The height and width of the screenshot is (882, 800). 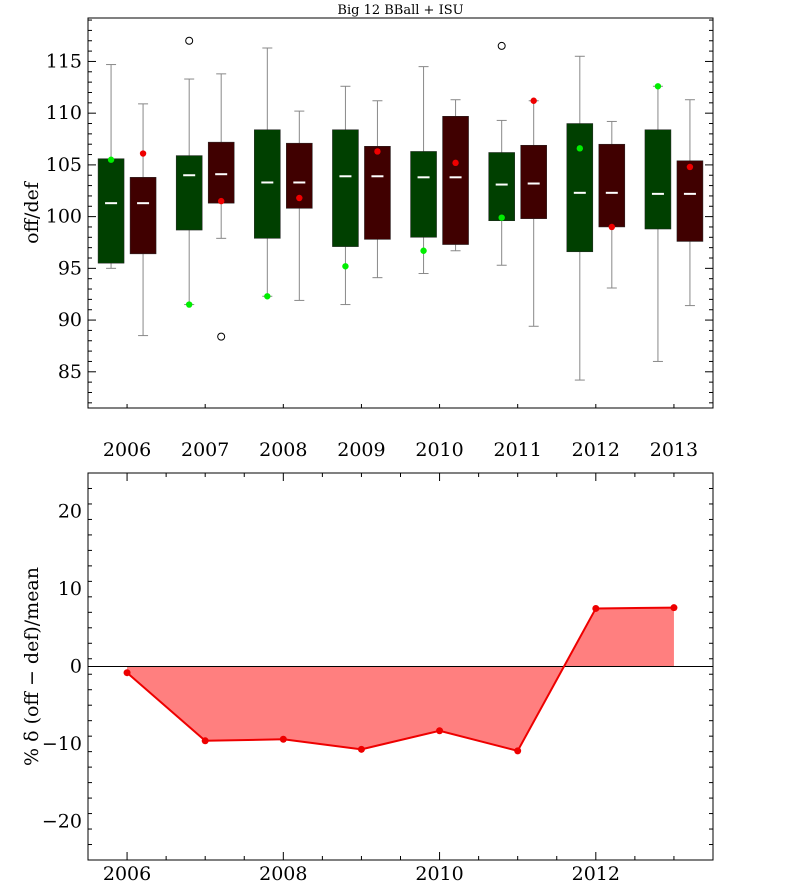 I want to click on box-offense-2009, so click(x=345, y=195).